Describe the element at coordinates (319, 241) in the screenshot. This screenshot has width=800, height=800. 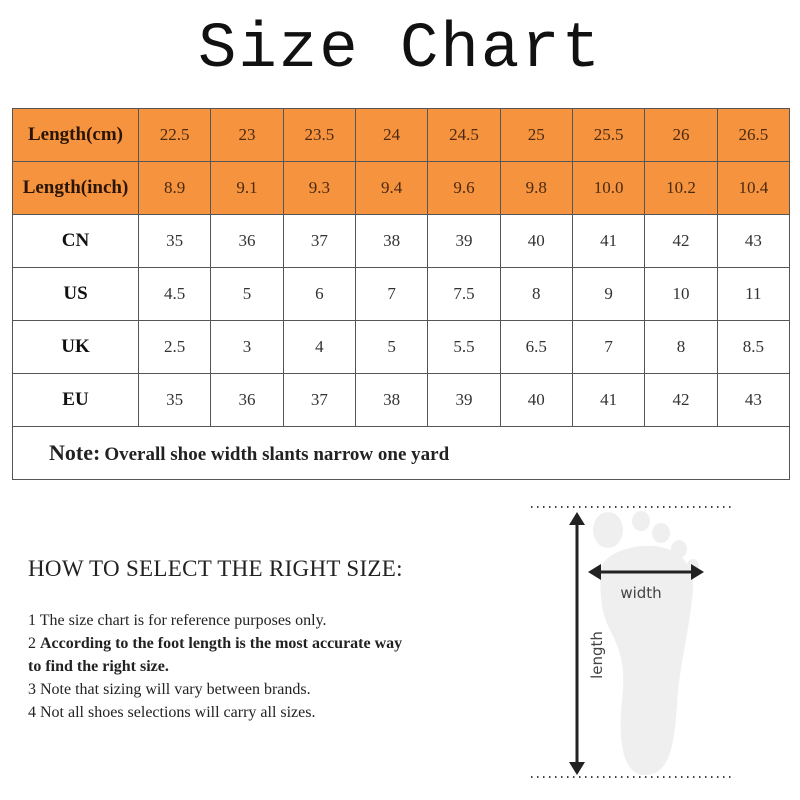
I see `table-cell: 37` at that location.